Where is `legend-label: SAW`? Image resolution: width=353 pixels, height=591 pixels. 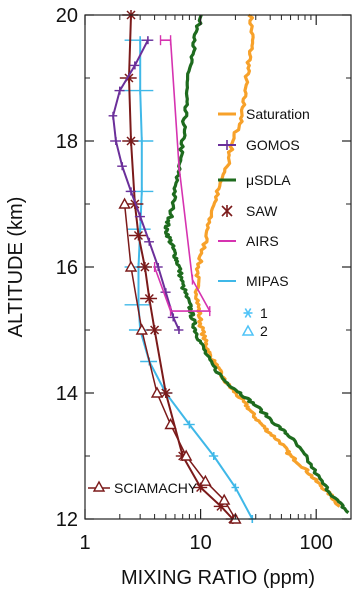 legend-label: SAW is located at coordinates (262, 211).